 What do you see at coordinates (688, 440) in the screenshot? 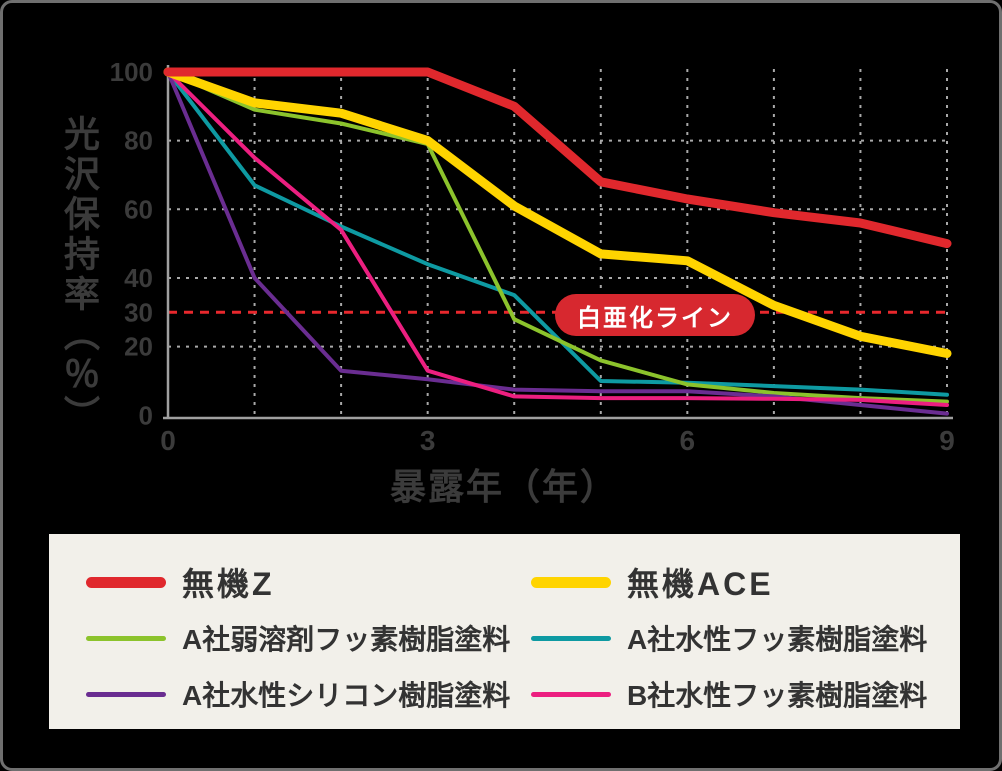
I see `x-tick-label: 6` at bounding box center [688, 440].